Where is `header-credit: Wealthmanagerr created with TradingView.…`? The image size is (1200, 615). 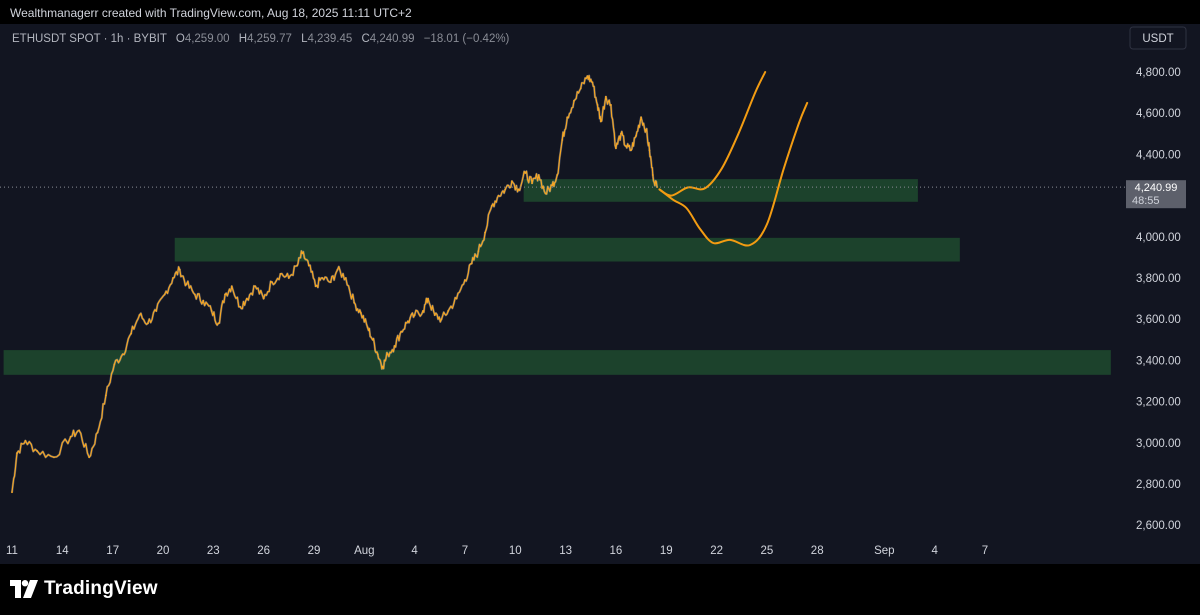 header-credit: Wealthmanagerr created with TradingView.… is located at coordinates (211, 13).